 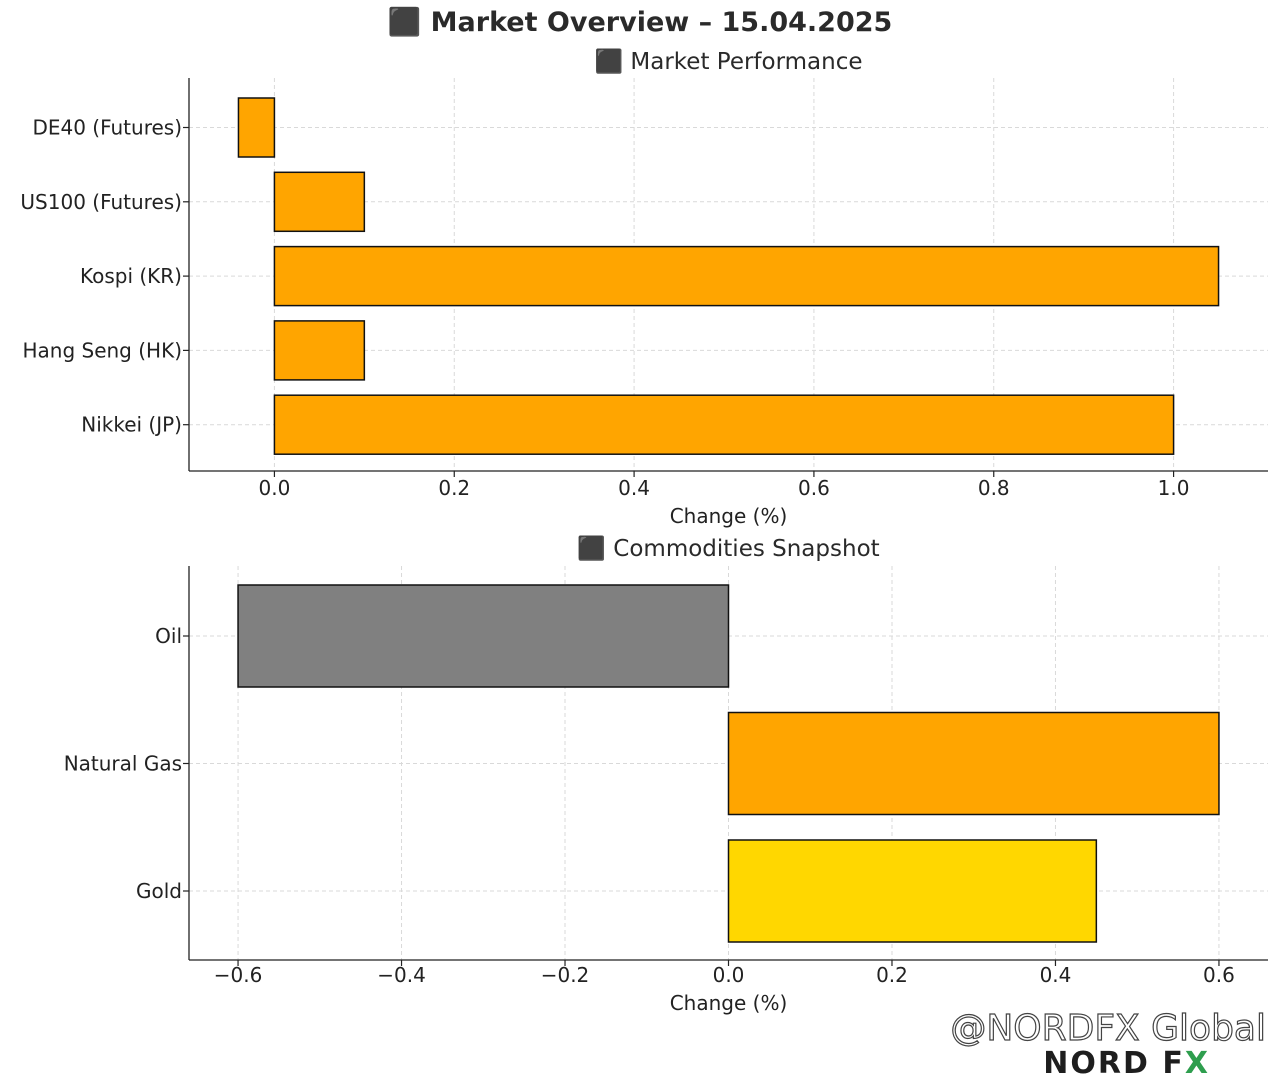 I want to click on y-tick-label: Hang Seng (HK), so click(x=102, y=350).